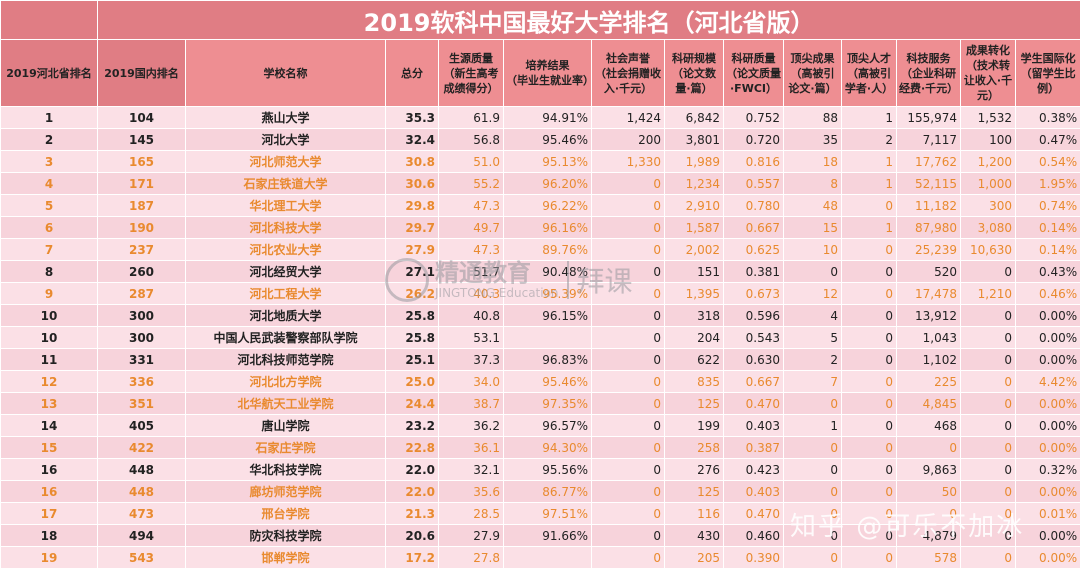 The image size is (1080, 569). What do you see at coordinates (754, 536) in the screenshot?
I see `table-cell: 0.460` at bounding box center [754, 536].